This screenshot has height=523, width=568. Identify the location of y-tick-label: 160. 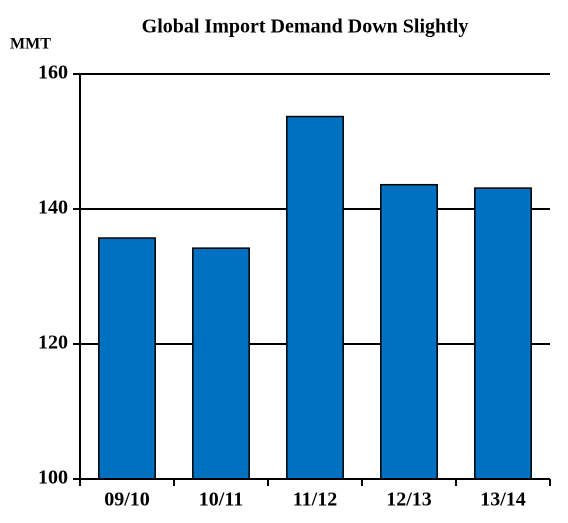
(53, 73).